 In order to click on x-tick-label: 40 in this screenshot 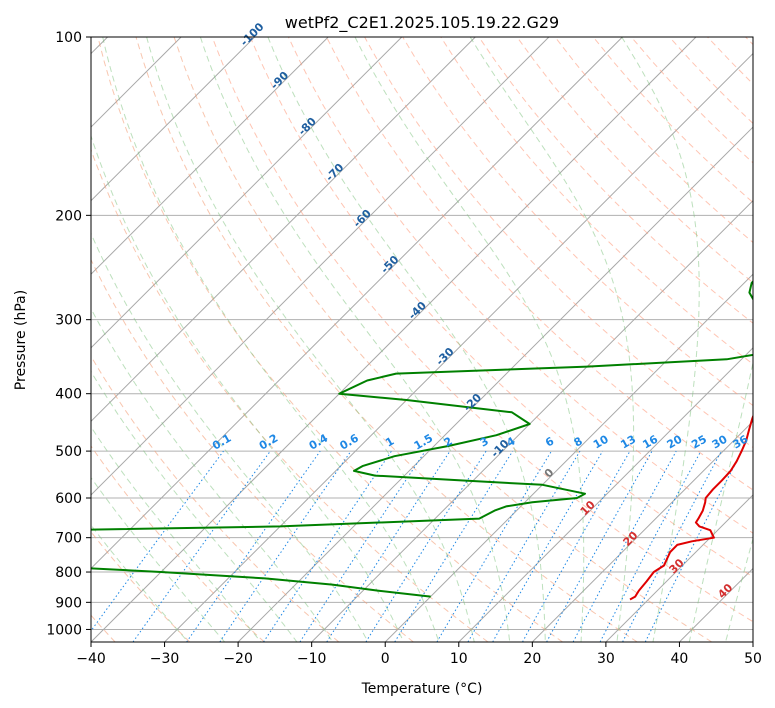, I will do `click(680, 659)`.